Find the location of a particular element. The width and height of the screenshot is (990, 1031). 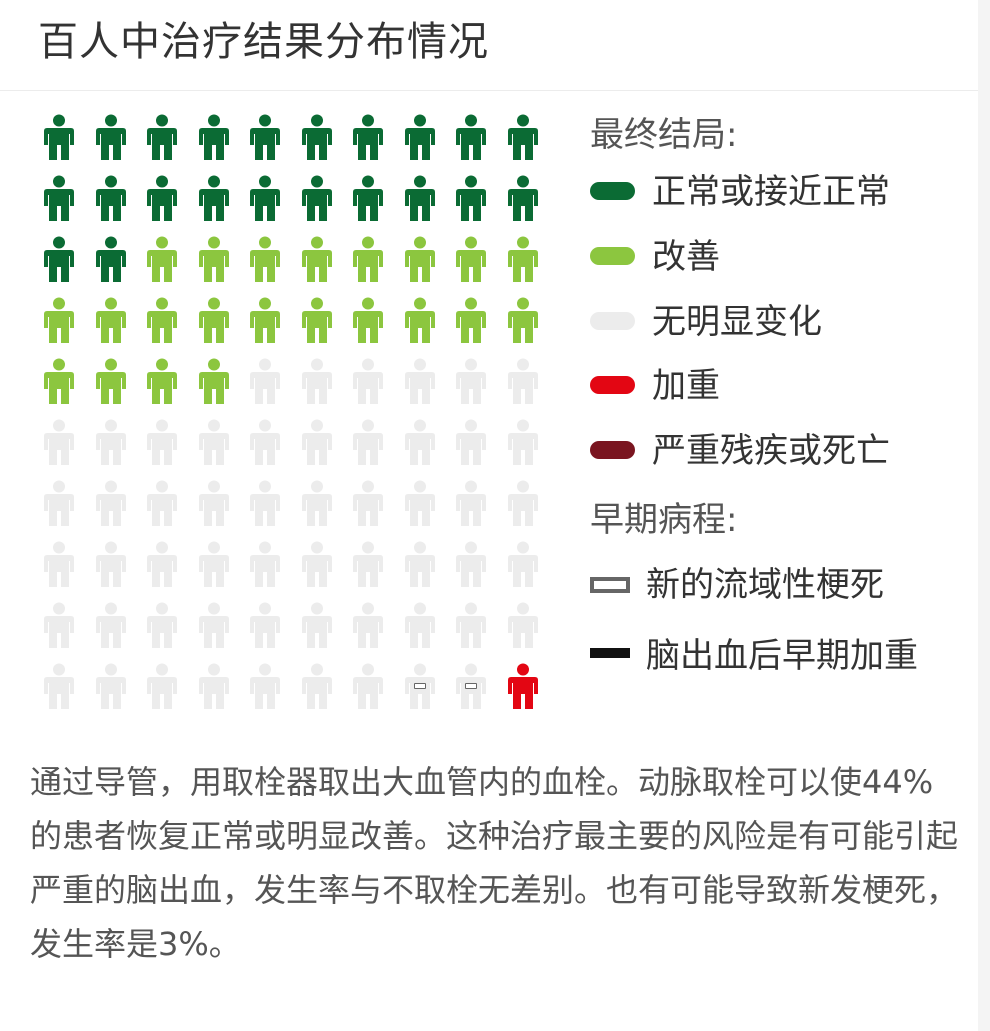

legend-label-disabled-or-dead: 严重残疾或死亡 is located at coordinates (771, 451).